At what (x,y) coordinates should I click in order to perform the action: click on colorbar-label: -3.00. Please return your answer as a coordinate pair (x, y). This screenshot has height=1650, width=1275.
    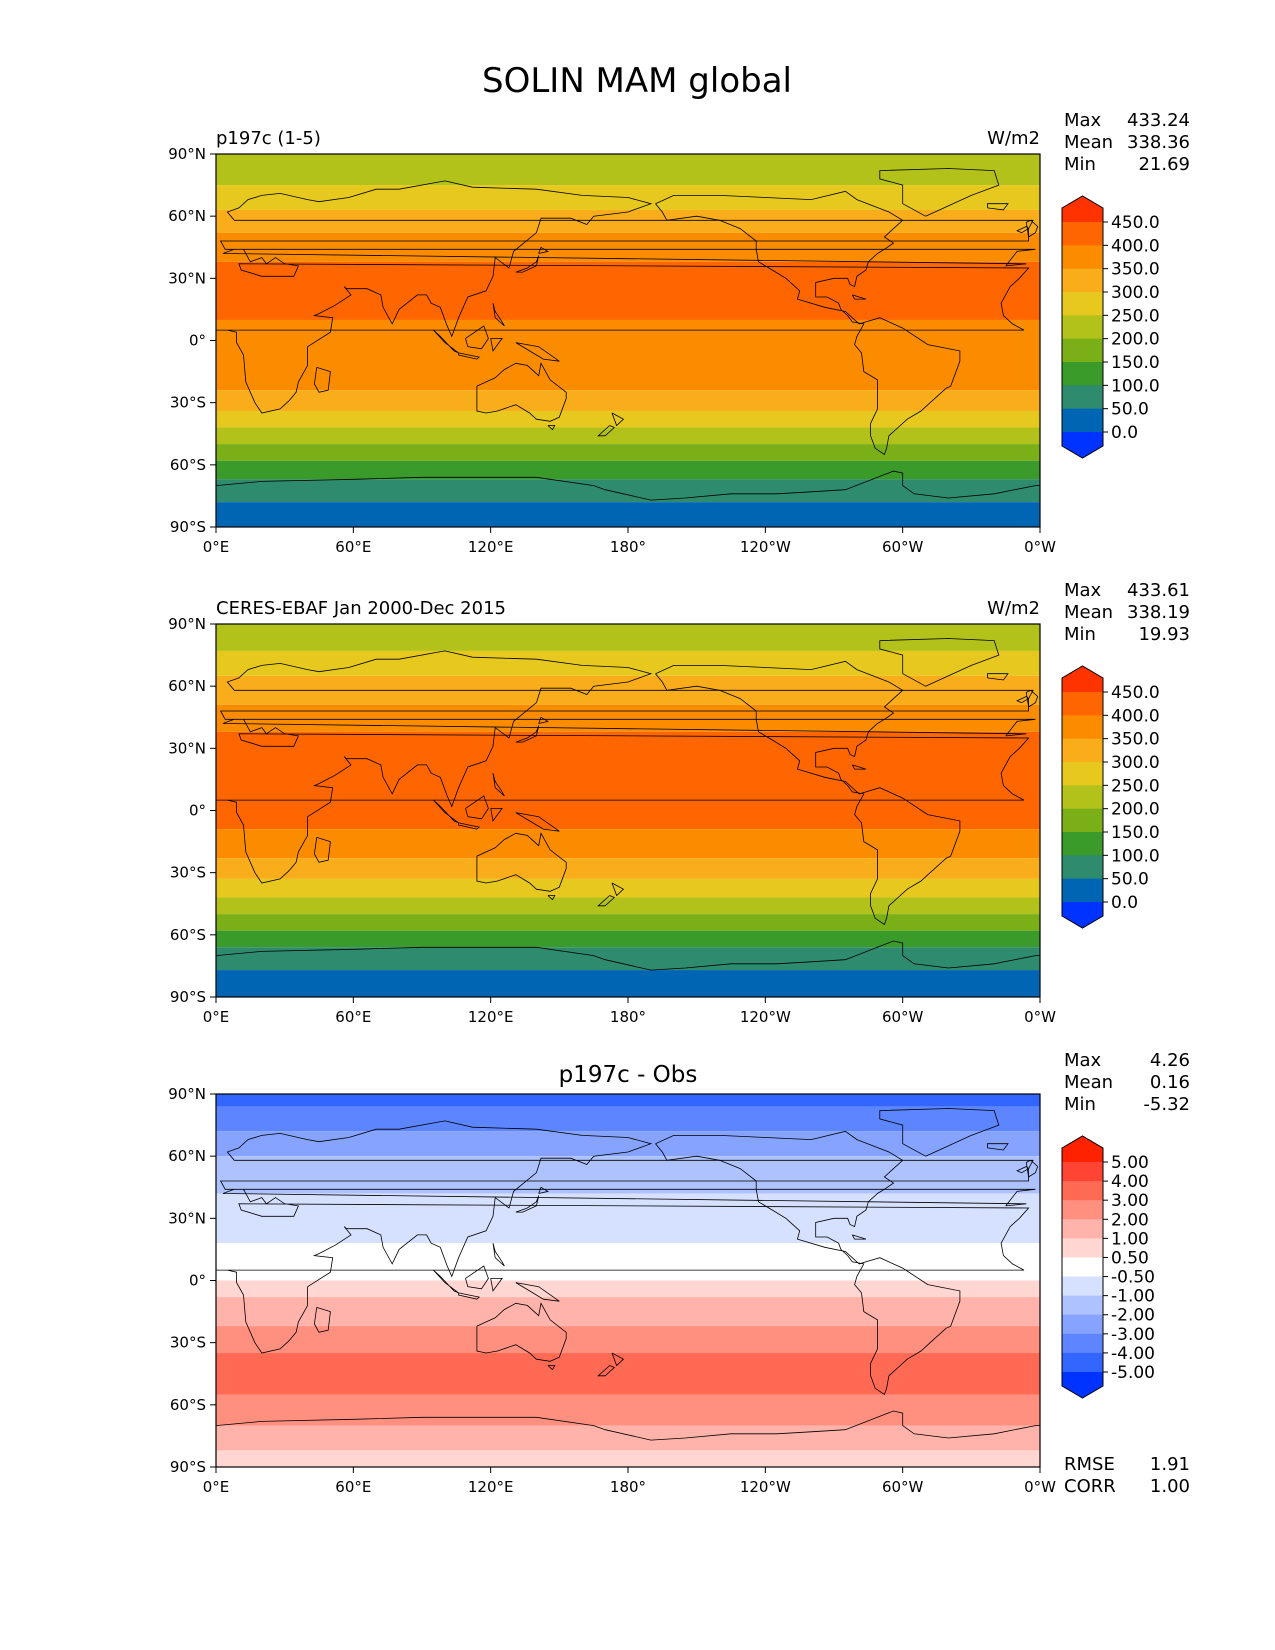
    Looking at the image, I should click on (1133, 1335).